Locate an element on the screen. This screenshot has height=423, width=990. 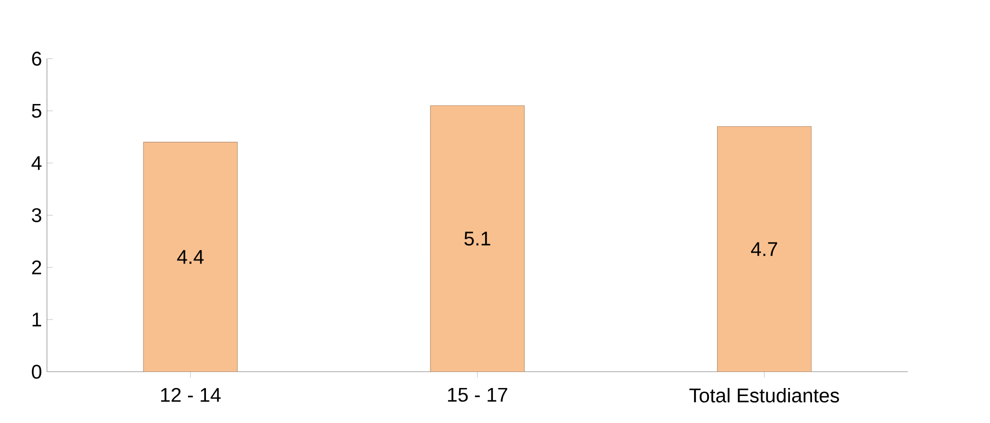
y-tick-label: 2 is located at coordinates (37, 267).